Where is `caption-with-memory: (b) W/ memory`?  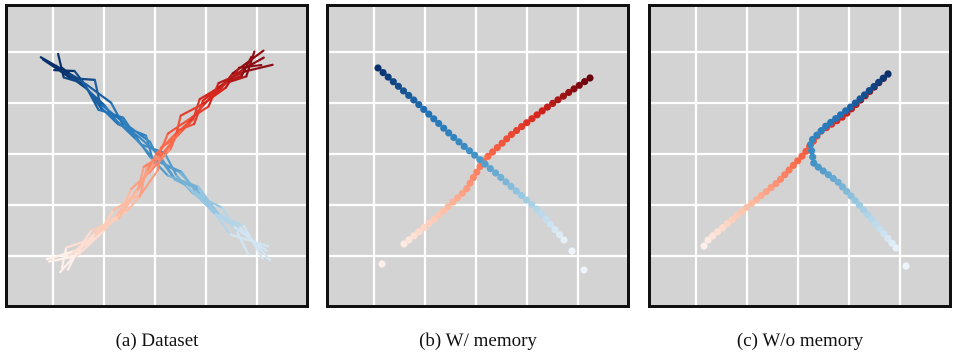
caption-with-memory: (b) W/ memory is located at coordinates (478, 340).